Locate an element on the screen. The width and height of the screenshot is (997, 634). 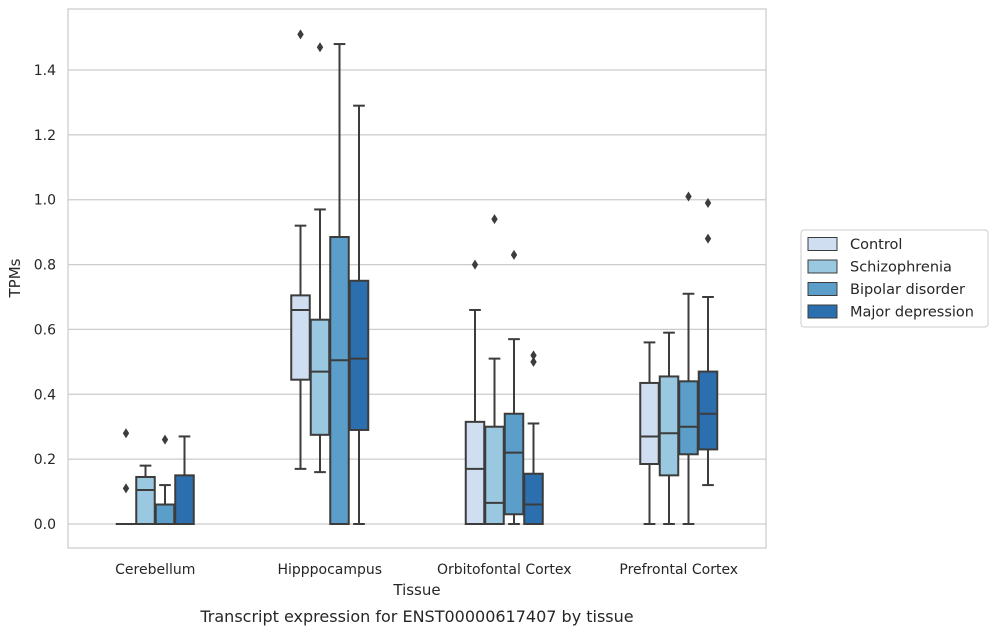
y-tick-label: 1.0 is located at coordinates (45, 201).